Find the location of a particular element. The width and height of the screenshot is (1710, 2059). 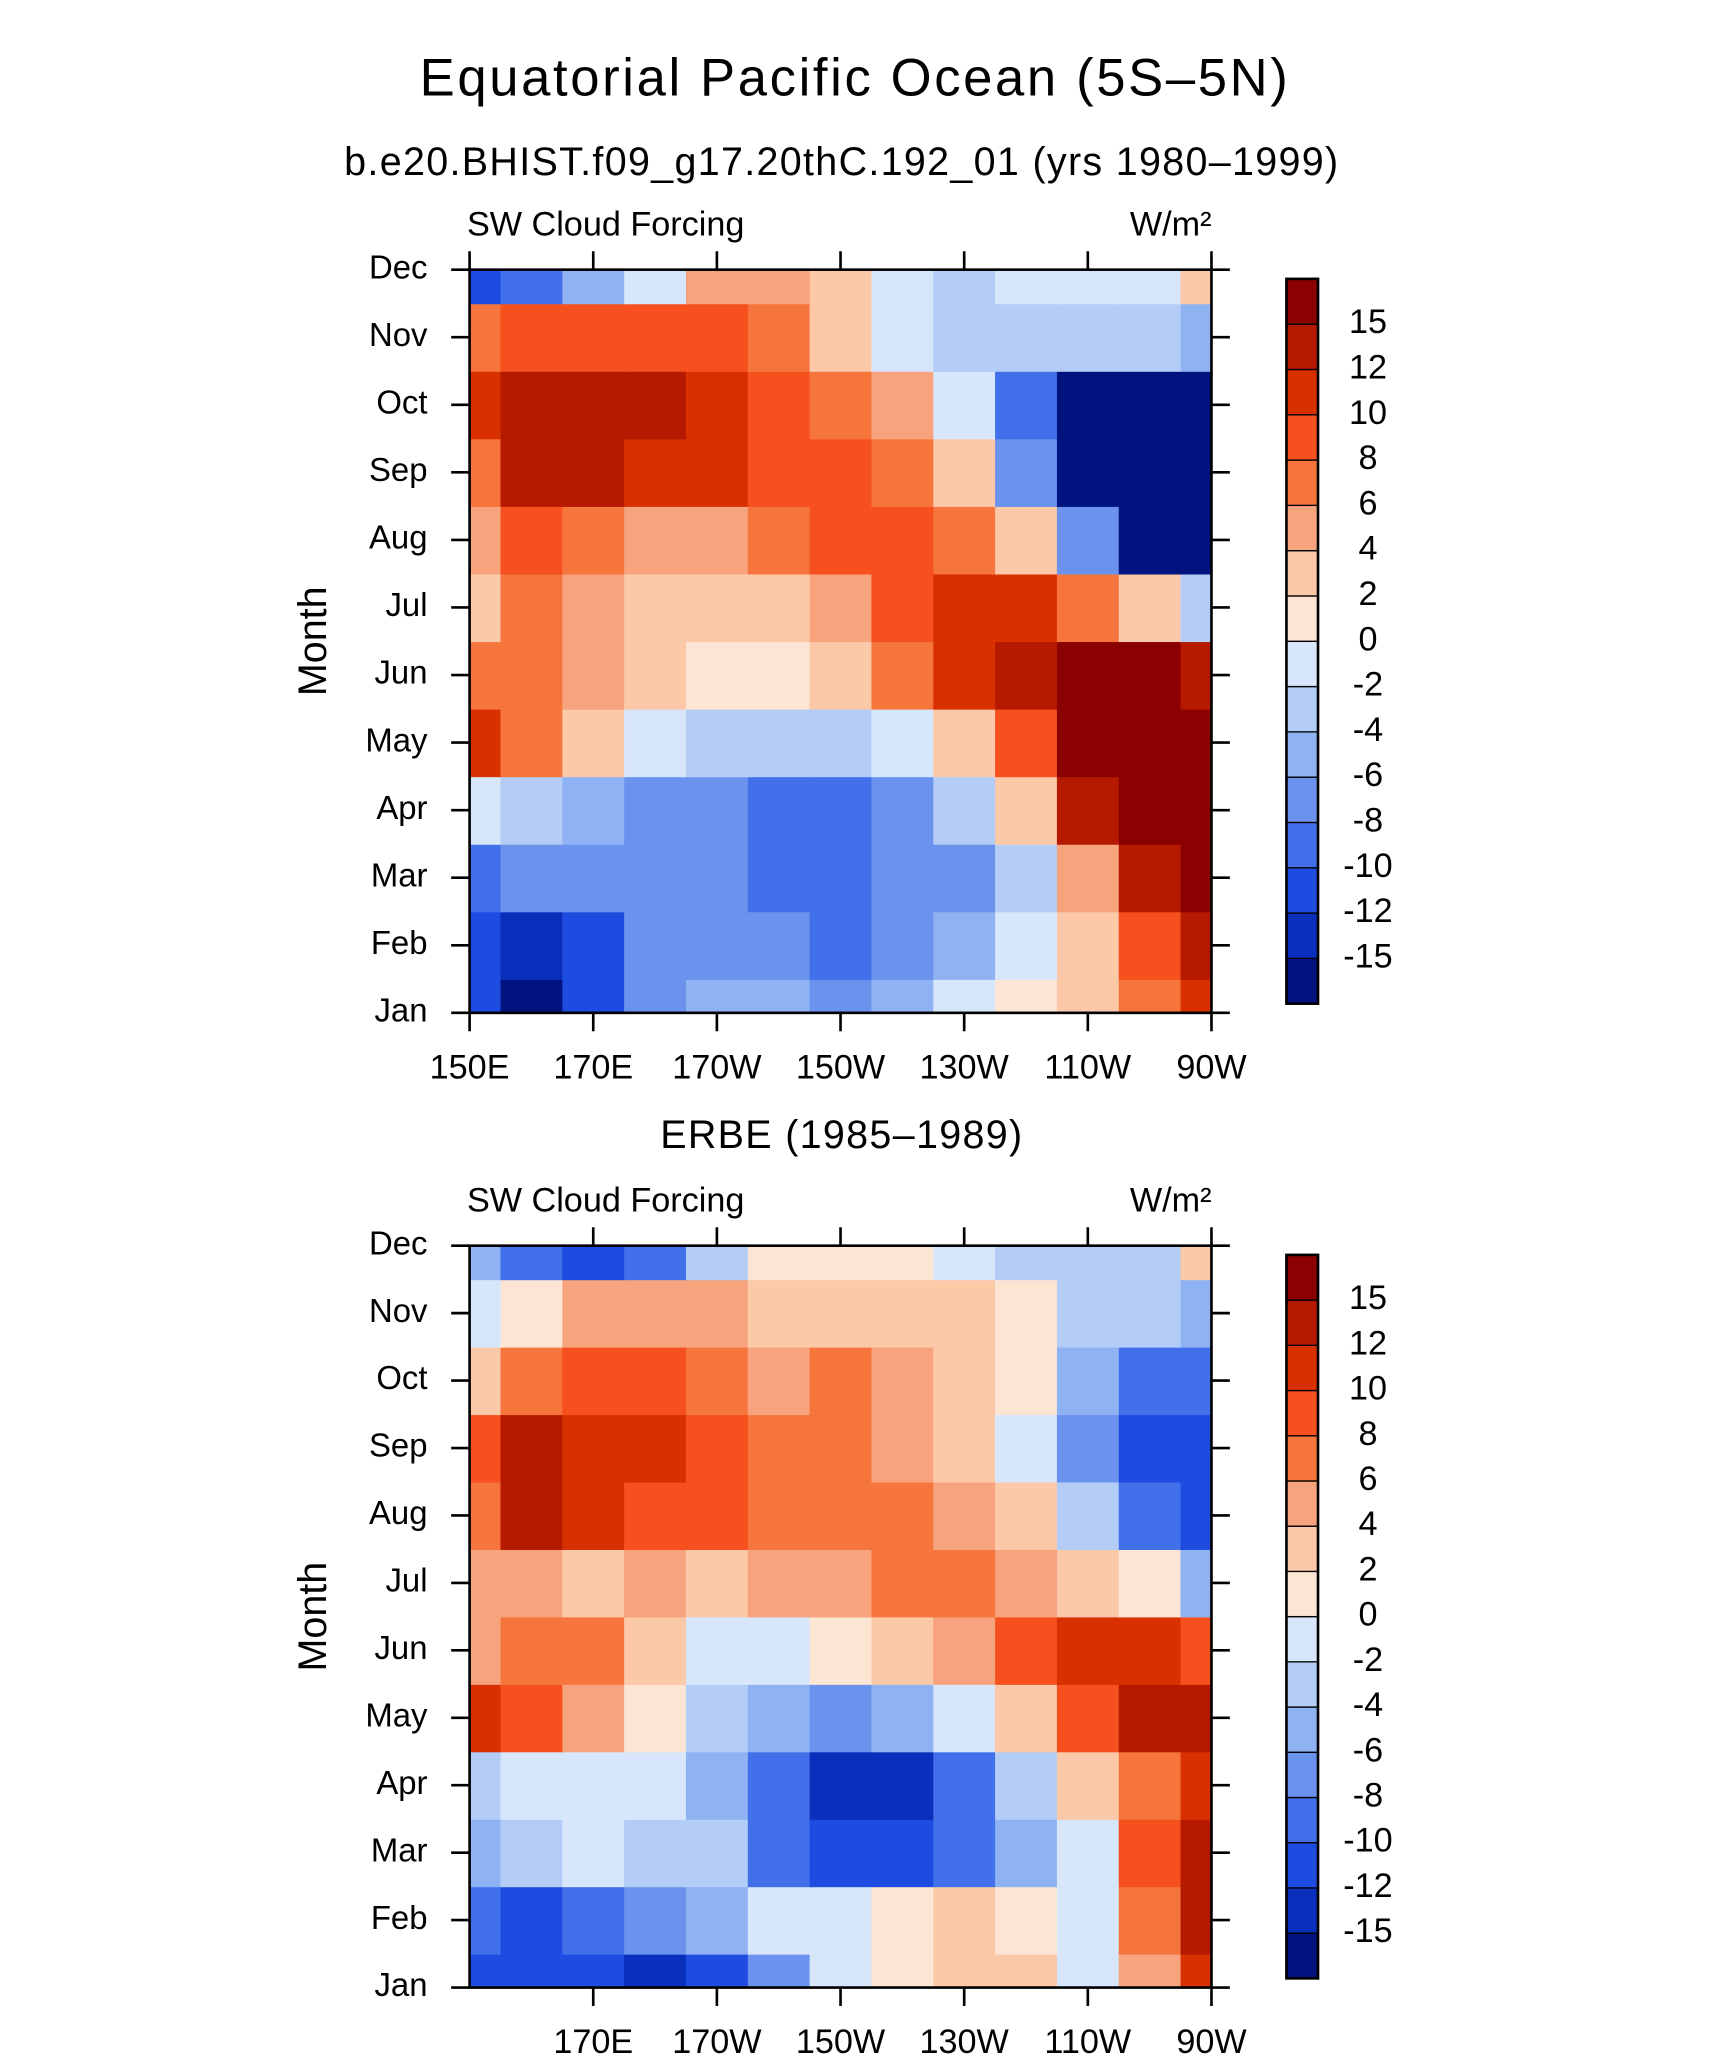

y-axis-label: Month is located at coordinates (313, 1617).